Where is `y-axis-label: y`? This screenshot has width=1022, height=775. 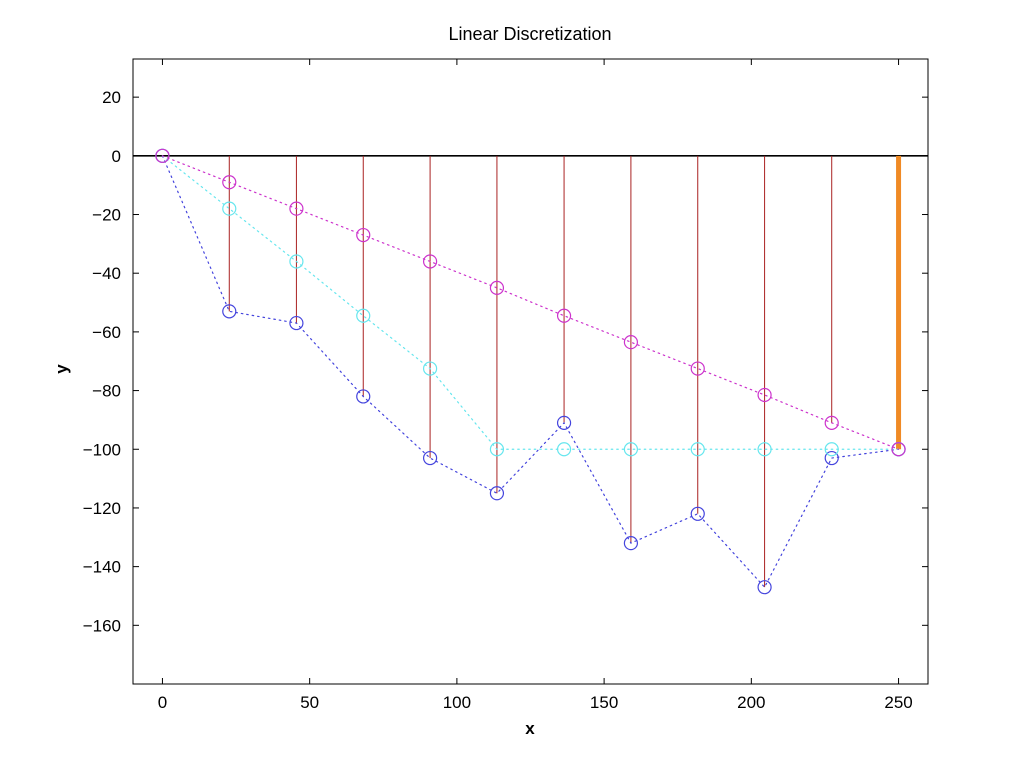
y-axis-label: y is located at coordinates (61, 369).